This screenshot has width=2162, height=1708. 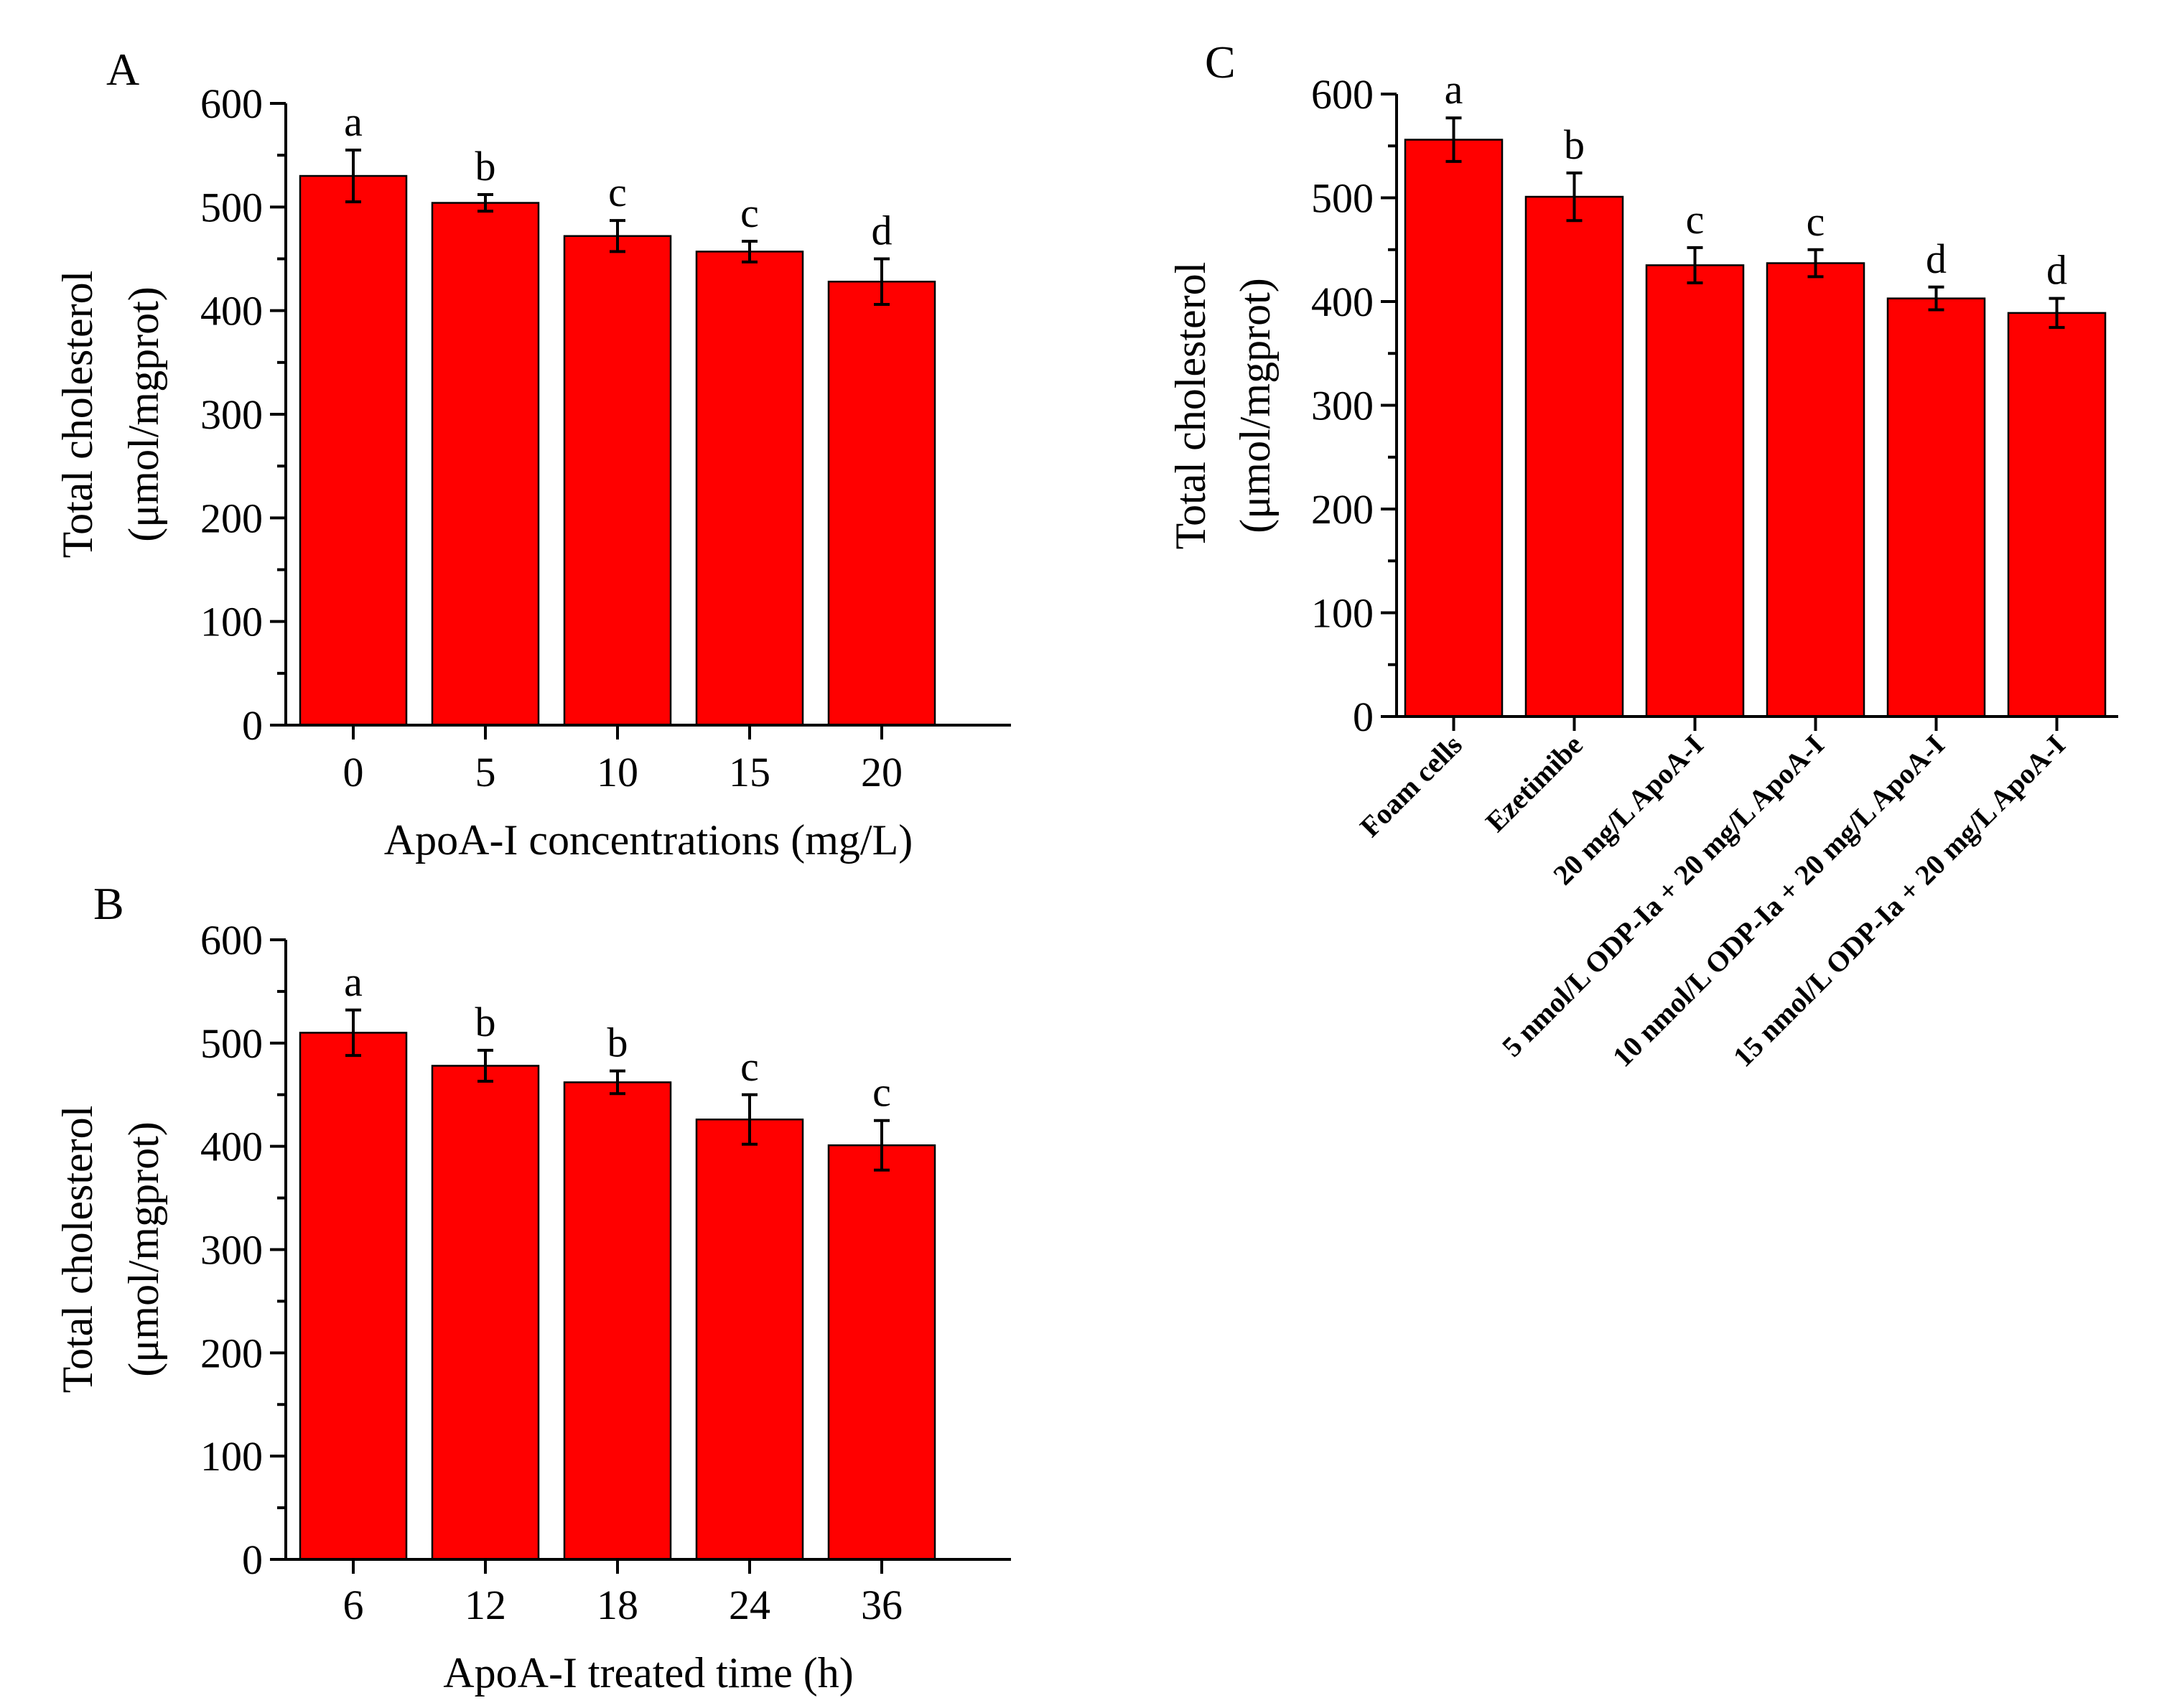 What do you see at coordinates (1411, 786) in the screenshot?
I see `x-tick-label-1: Foam cells` at bounding box center [1411, 786].